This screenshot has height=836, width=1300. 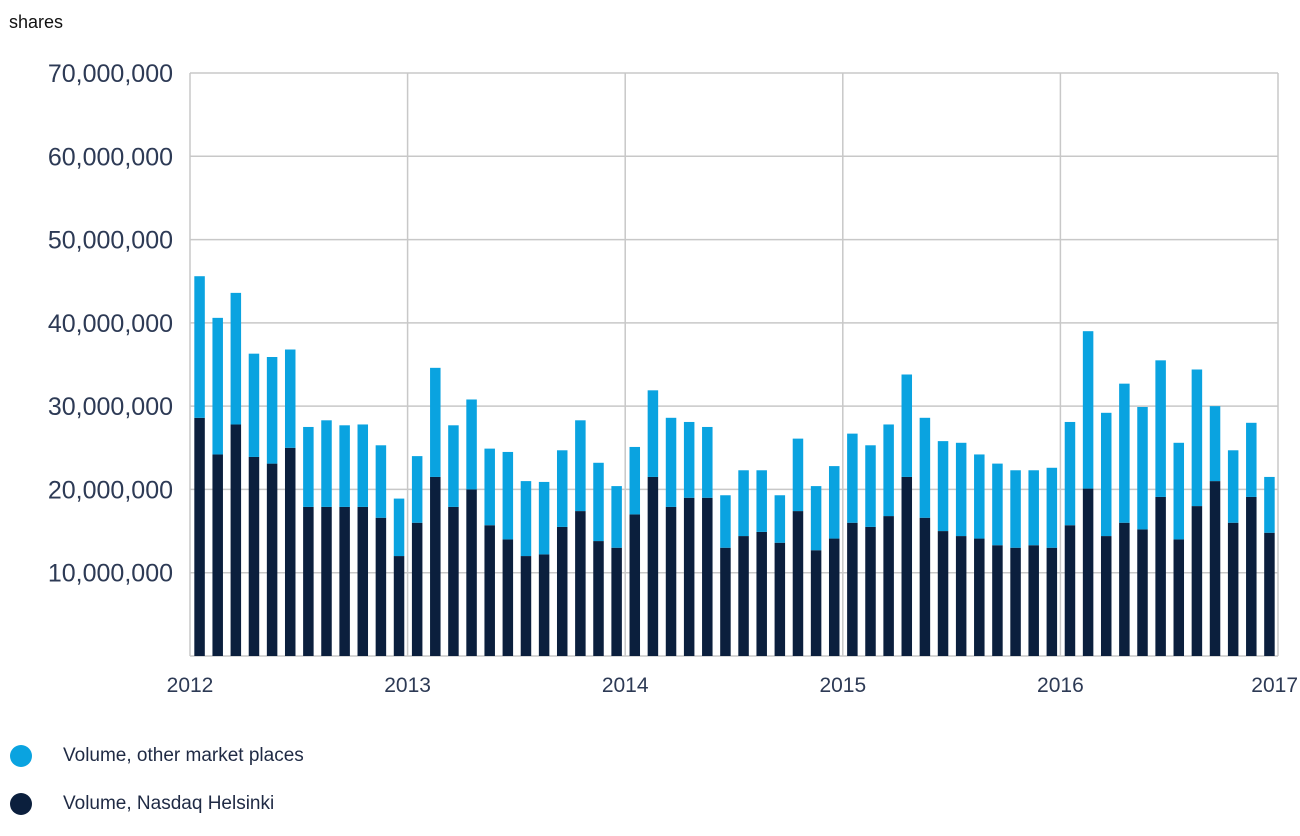 I want to click on legend-label-nasdaq-helsinki: Volume, Nasdaq Helsinki, so click(x=168, y=804).